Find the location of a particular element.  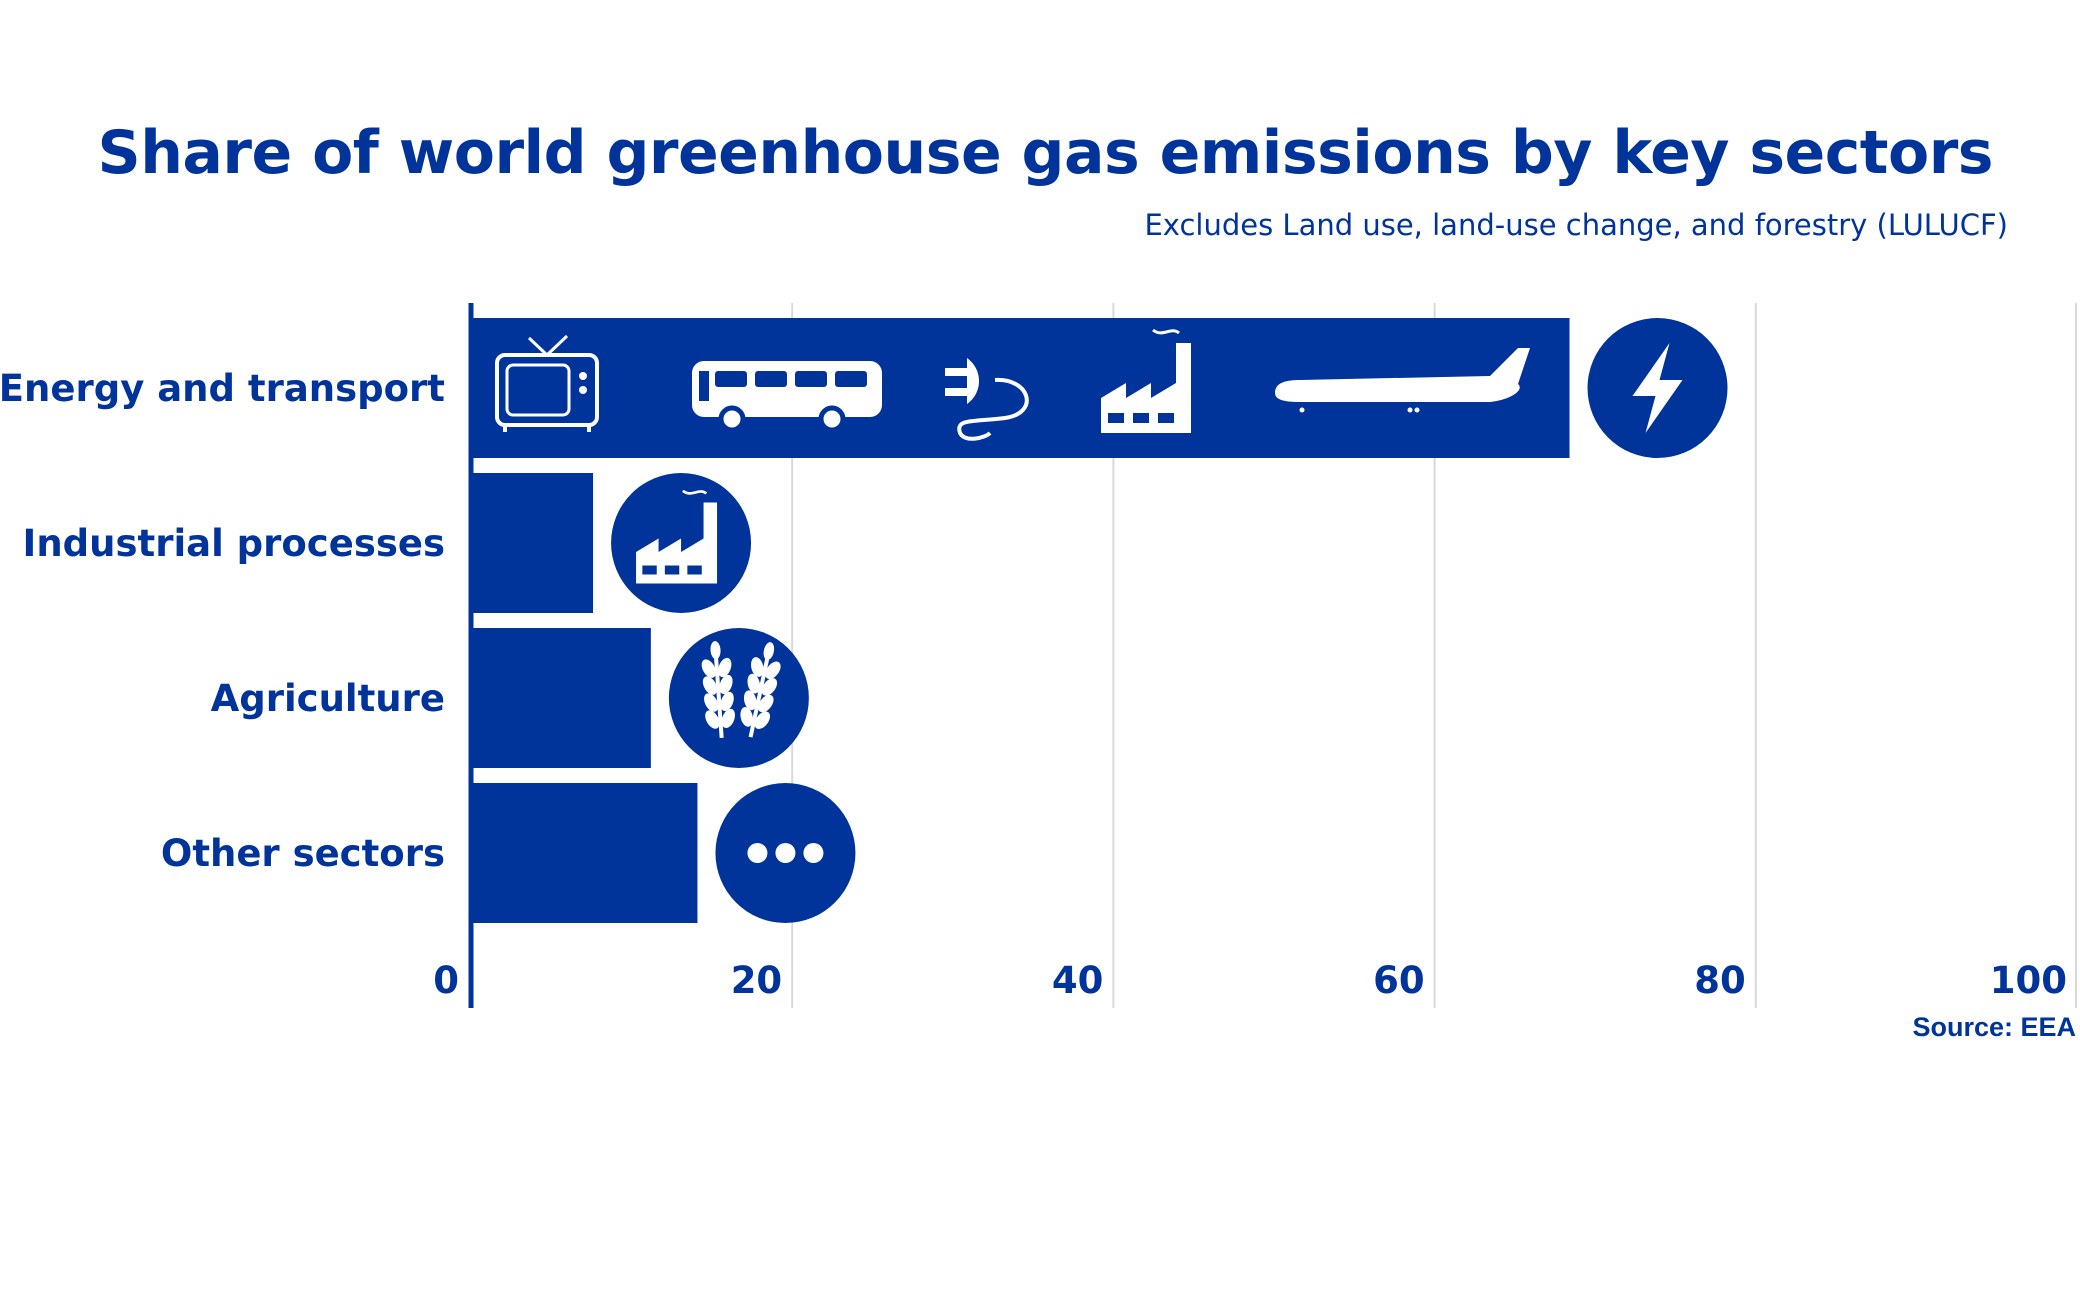

bus-icon is located at coordinates (787, 397).